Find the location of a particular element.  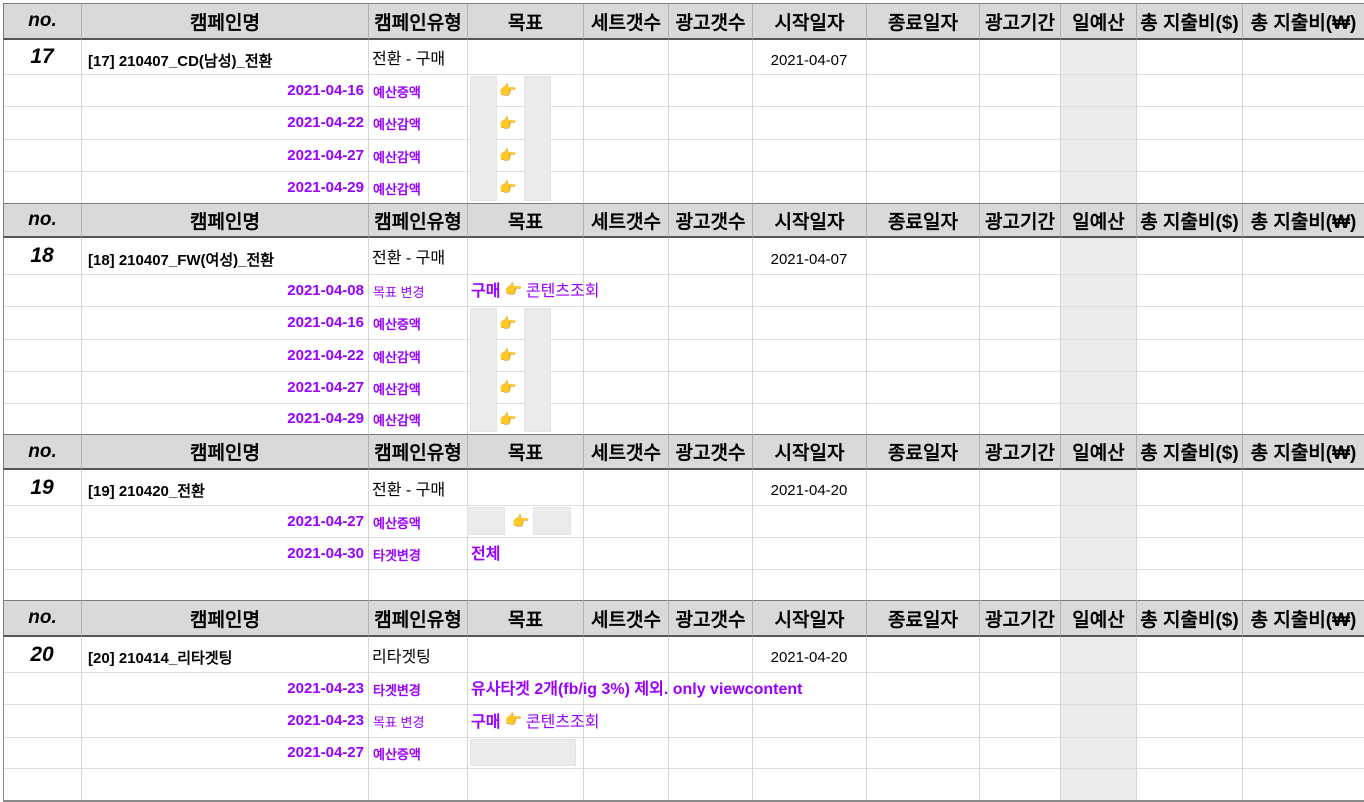

history-value: 유사타겟 2개(fb/ig 3%) 제외. only viewcontent is located at coordinates (637, 689).